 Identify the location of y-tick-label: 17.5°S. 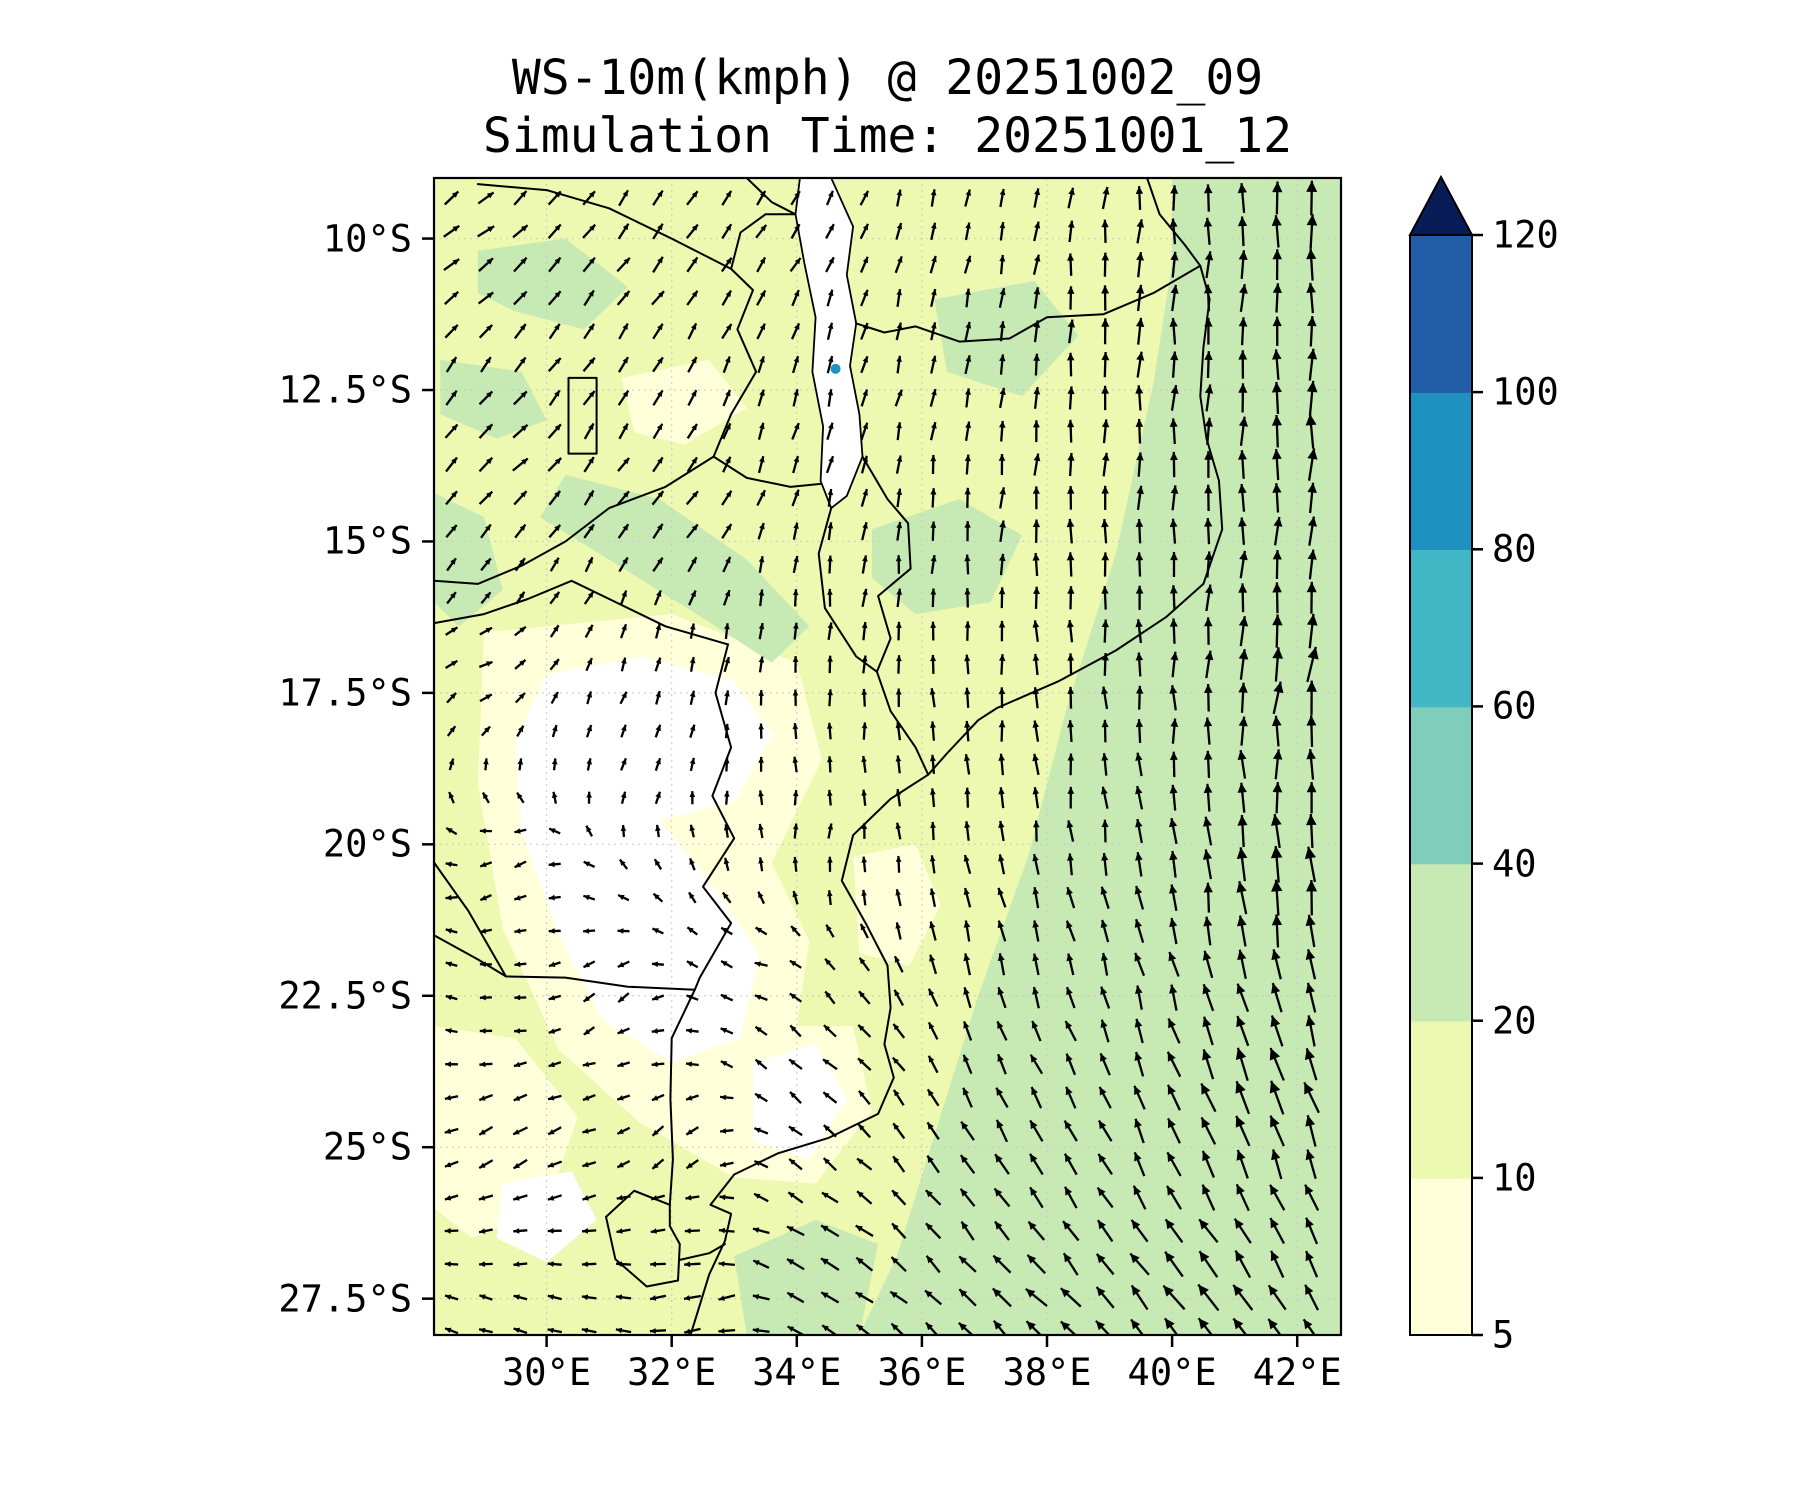
(345, 693).